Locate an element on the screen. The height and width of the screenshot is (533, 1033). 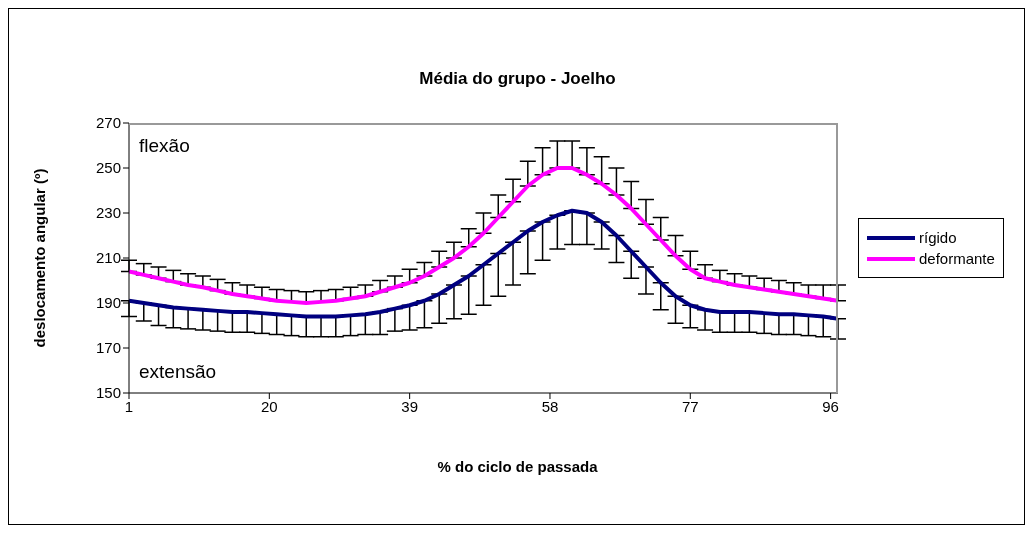
x-tick-label: 77 is located at coordinates (690, 406).